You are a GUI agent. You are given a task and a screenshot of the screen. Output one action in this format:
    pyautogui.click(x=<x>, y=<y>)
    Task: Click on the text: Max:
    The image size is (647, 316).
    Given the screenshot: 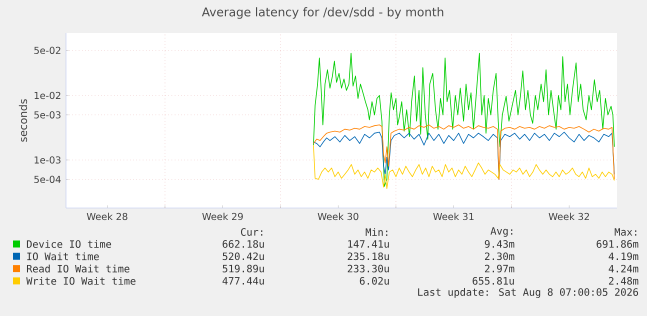 What is the action you would take?
    pyautogui.click(x=625, y=232)
    